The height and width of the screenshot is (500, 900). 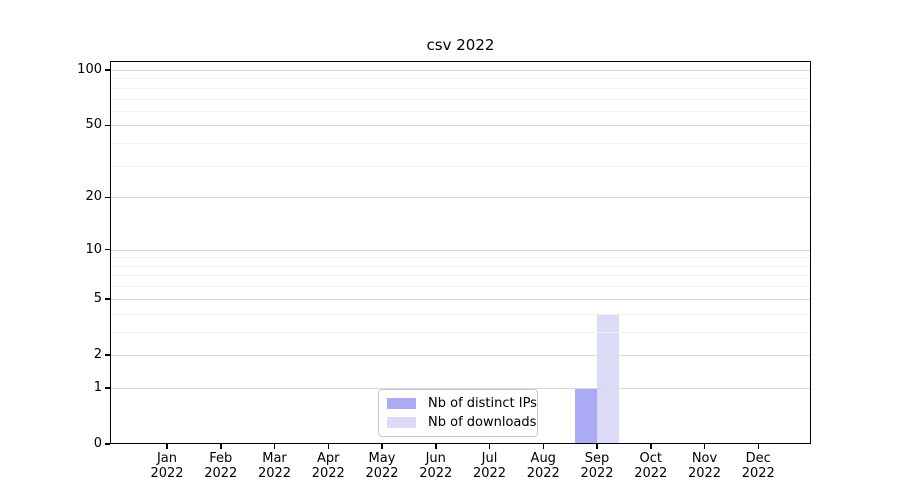 What do you see at coordinates (482, 404) in the screenshot?
I see `legend-label-distinct-ips: Nb of distinct IPs` at bounding box center [482, 404].